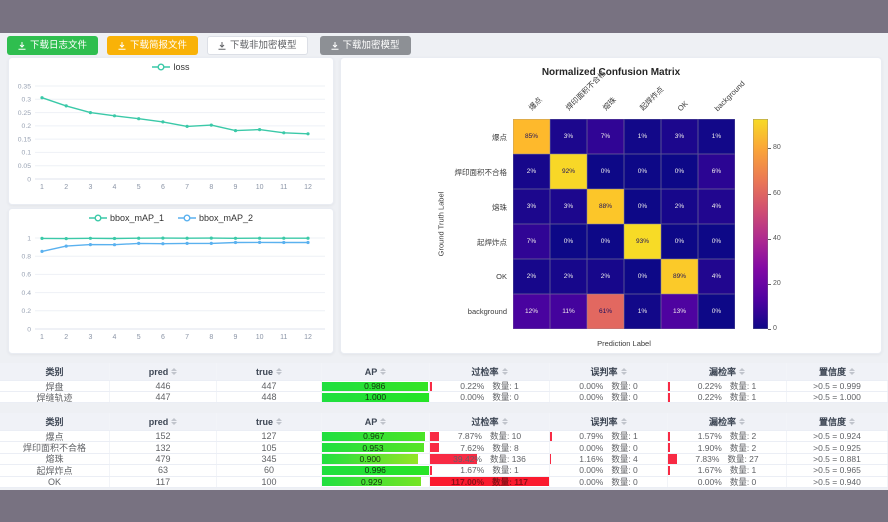 This screenshot has height=522, width=888. What do you see at coordinates (24, 166) in the screenshot?
I see `svg-text: 0.05` at bounding box center [24, 166].